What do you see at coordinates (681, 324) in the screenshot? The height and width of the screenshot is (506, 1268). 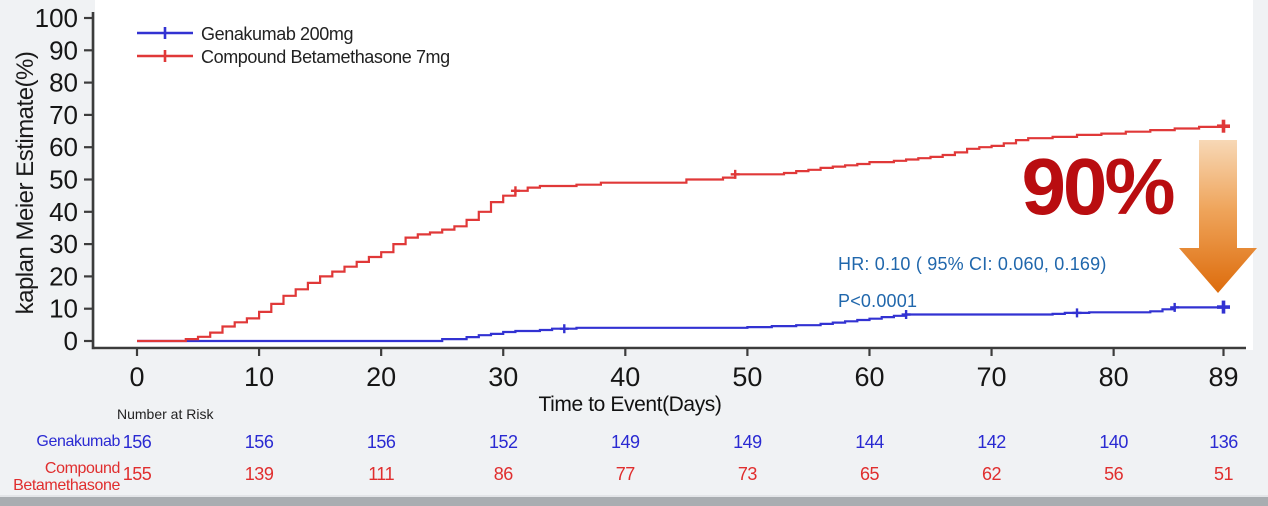 I see `km-curve-genakumab` at bounding box center [681, 324].